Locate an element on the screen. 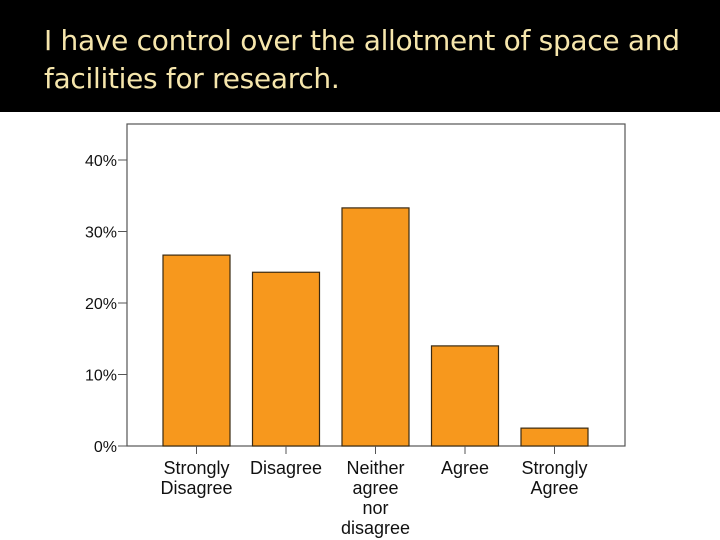 This screenshot has height=540, width=720. x-tick-label: Neither is located at coordinates (375, 468).